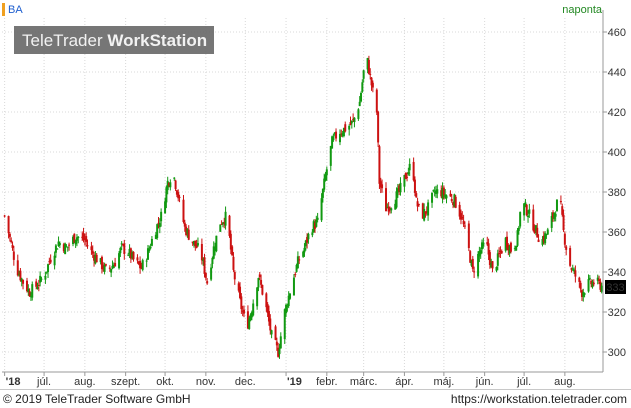  What do you see at coordinates (404, 382) in the screenshot?
I see `x-tick-label: ápr.` at bounding box center [404, 382].